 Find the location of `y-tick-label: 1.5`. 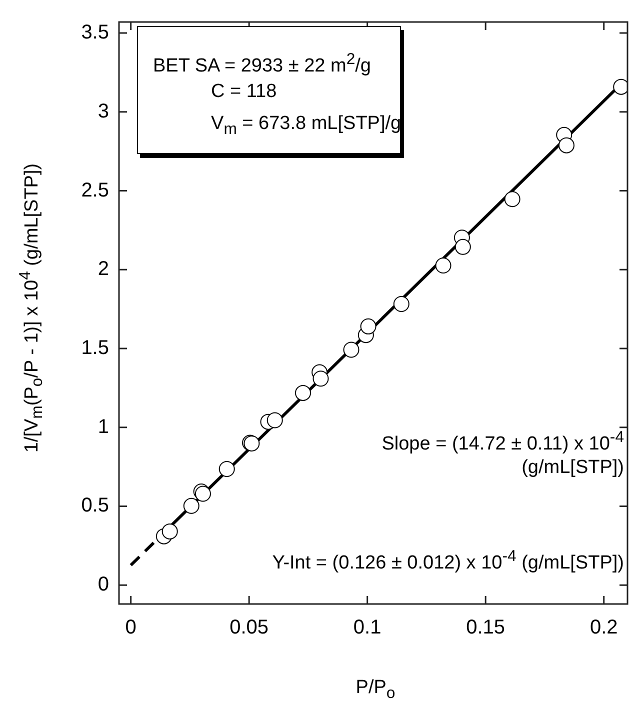

y-tick-label: 1.5 is located at coordinates (95, 348).